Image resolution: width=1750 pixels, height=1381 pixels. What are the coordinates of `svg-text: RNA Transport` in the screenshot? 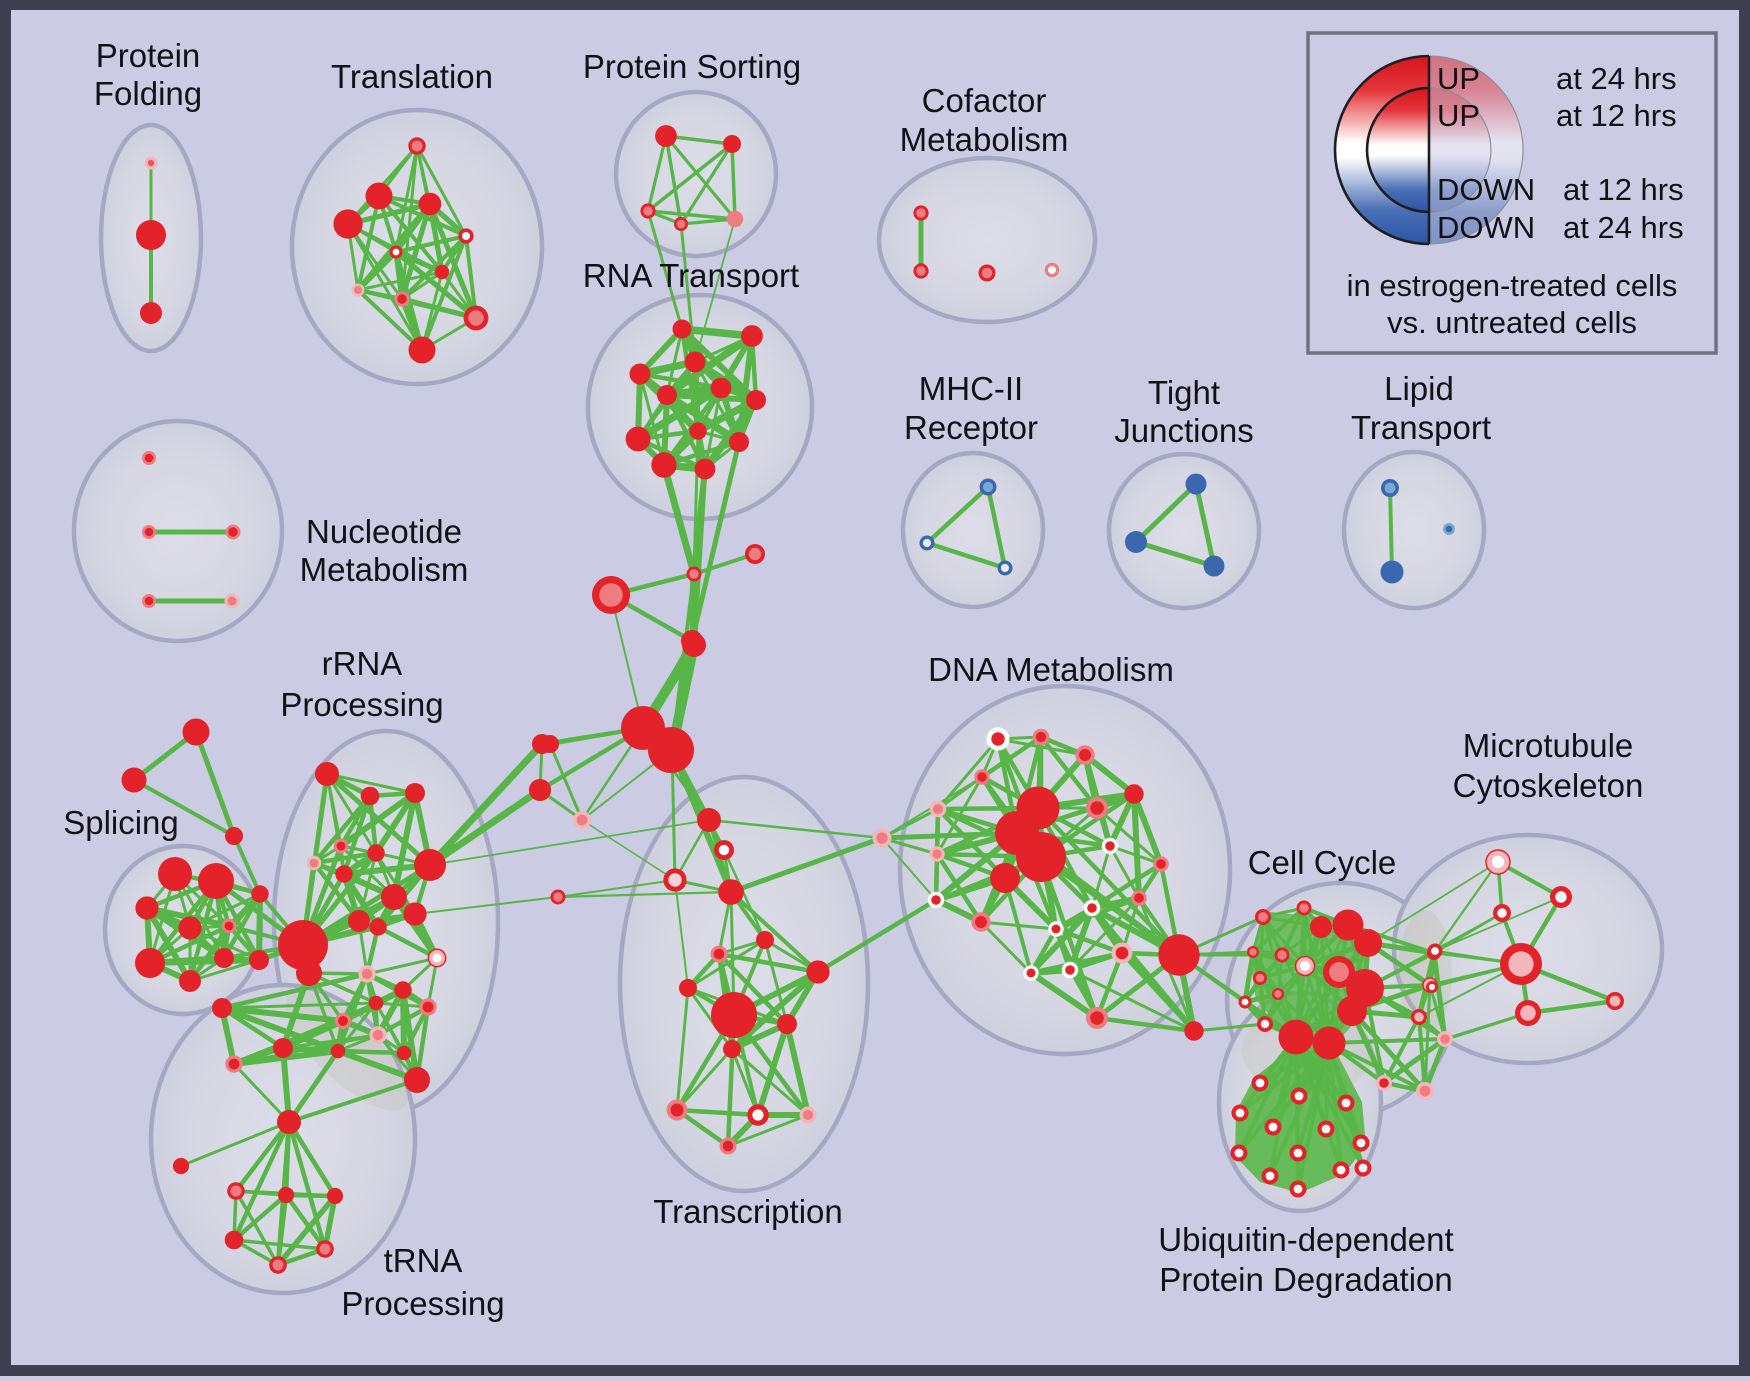 It's located at (691, 275).